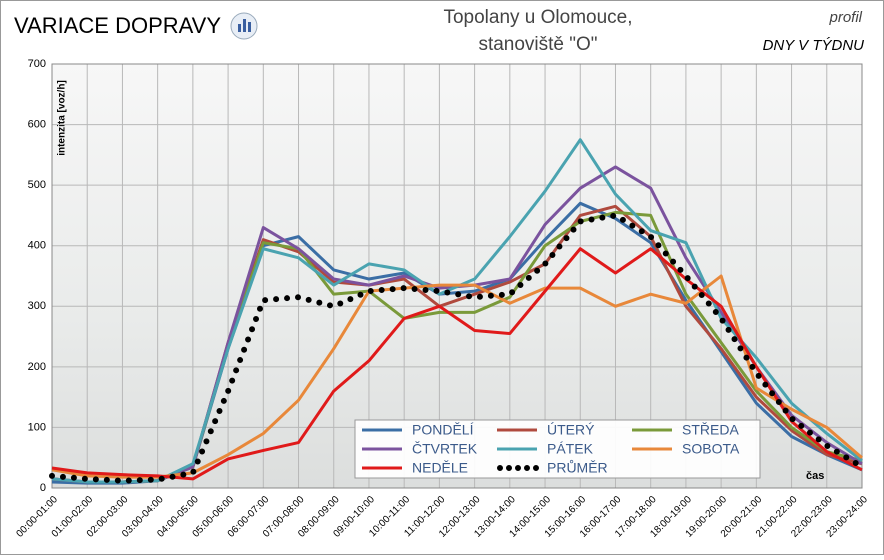 The height and width of the screenshot is (560, 884). Describe the element at coordinates (37, 367) in the screenshot. I see `y-tick-label: 200` at that location.